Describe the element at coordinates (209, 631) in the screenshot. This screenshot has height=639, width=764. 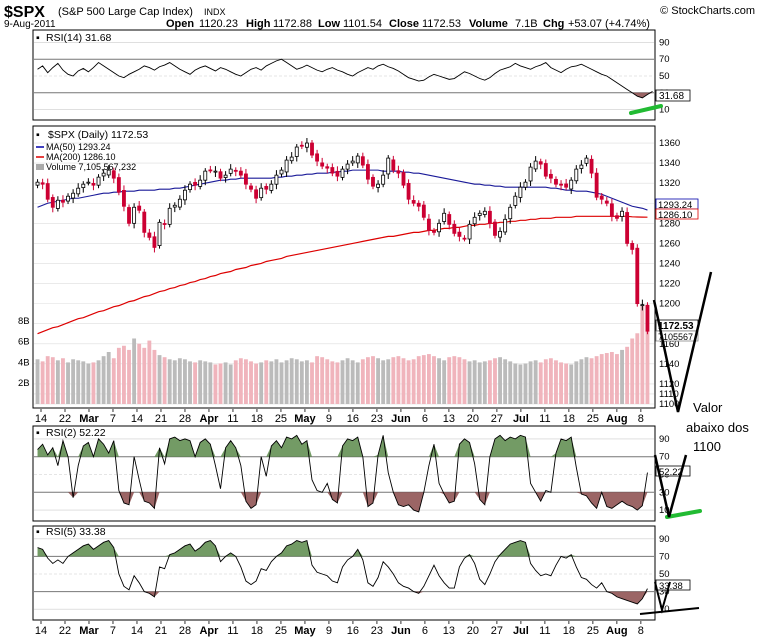
I see `x-axis-bottom-label-Apr: Apr` at that location.